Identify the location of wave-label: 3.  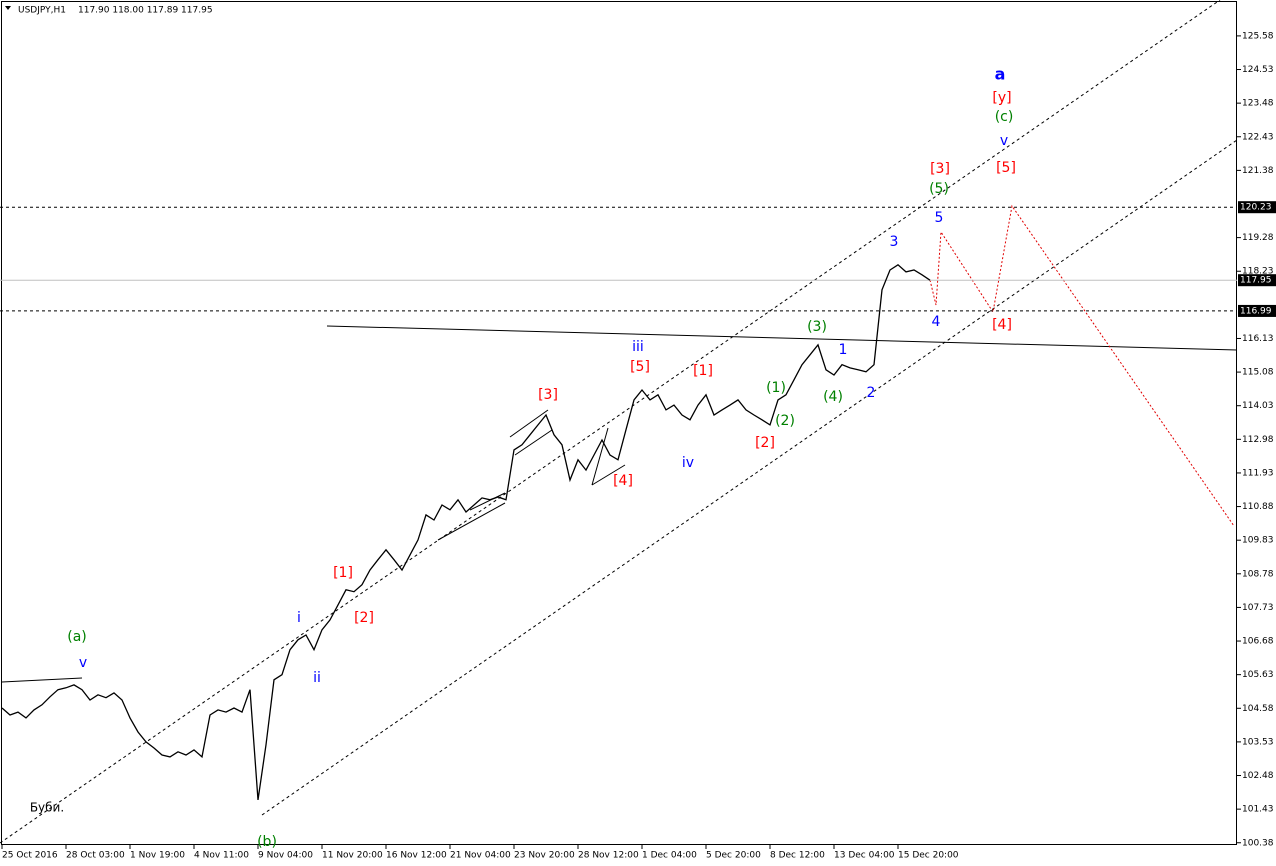
(894, 242).